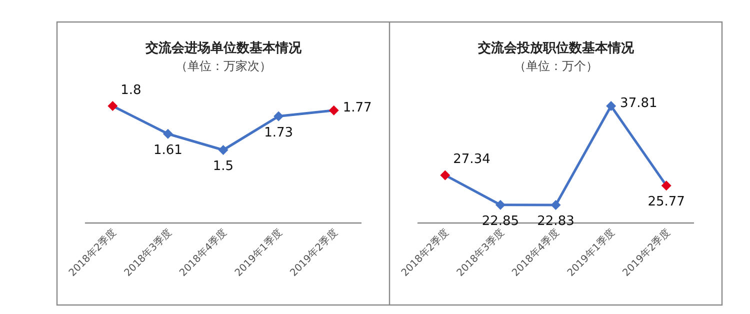 The width and height of the screenshot is (750, 314). Describe the element at coordinates (471, 160) in the screenshot. I see `data-label: 27.34` at that location.